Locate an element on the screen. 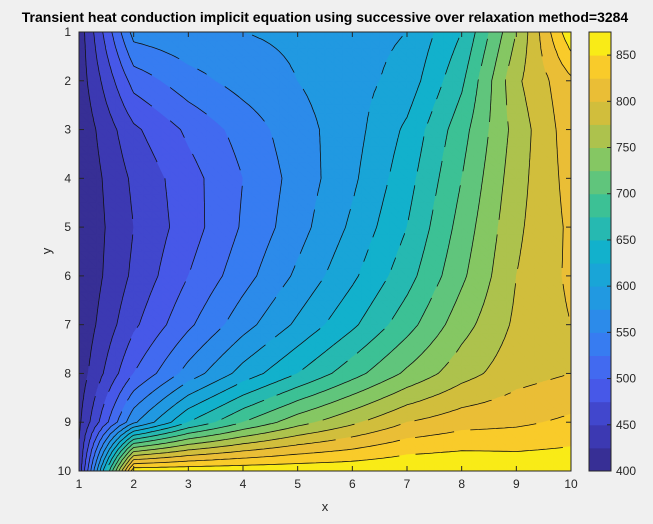 The width and height of the screenshot is (653, 524). colorbar-tick-label: 550 is located at coordinates (626, 332).